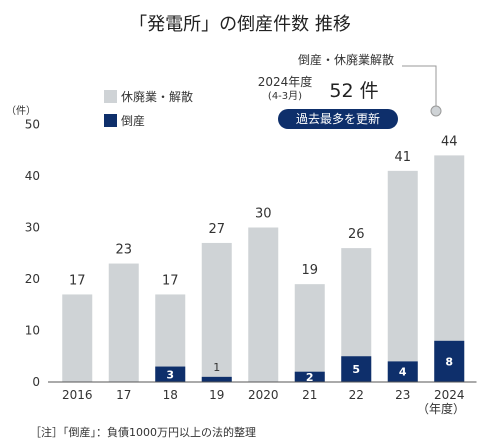 This screenshot has height=441, width=480. I want to click on data-label-bankruptcy: 5, so click(356, 369).